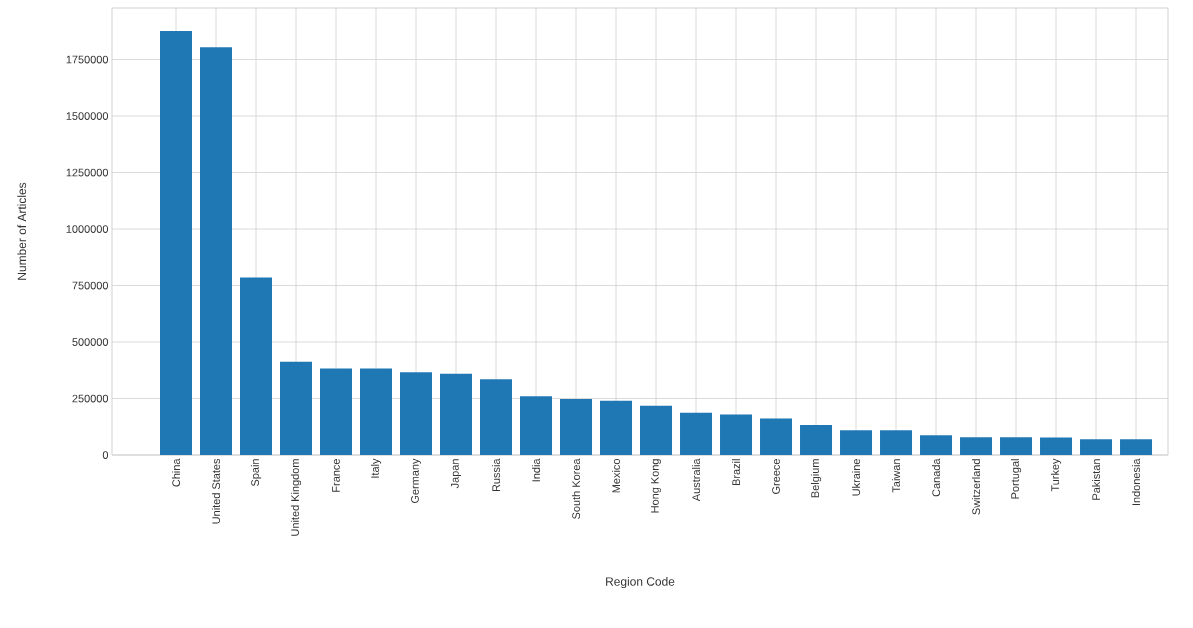 This screenshot has width=1193, height=628. What do you see at coordinates (376, 468) in the screenshot?
I see `x-tick-label: Italy` at bounding box center [376, 468].